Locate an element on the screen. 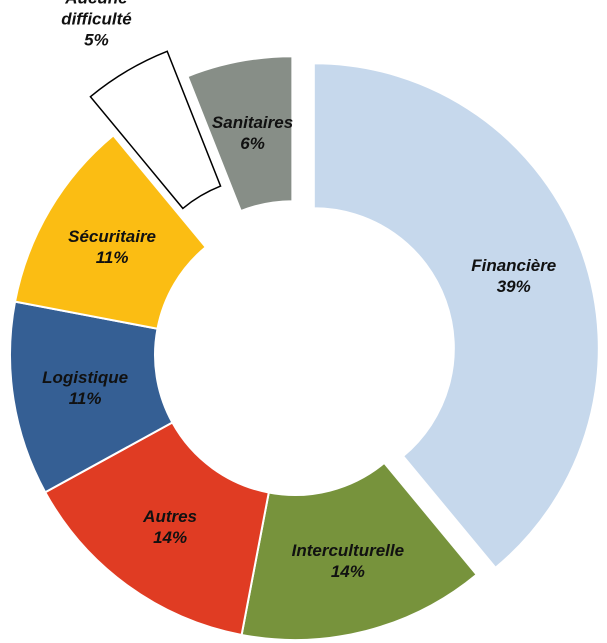 The image size is (607, 643). category-label: Sanitaires is located at coordinates (252, 122).